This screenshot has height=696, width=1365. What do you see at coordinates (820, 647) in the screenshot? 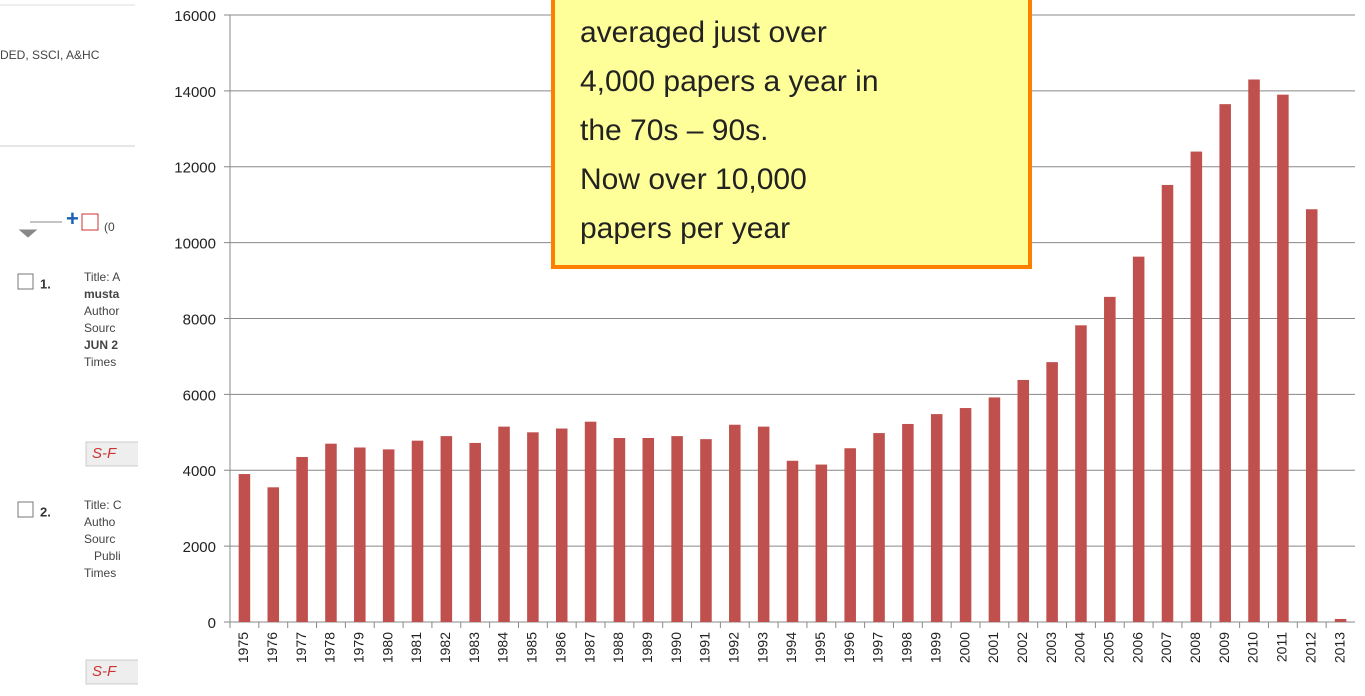
I see `x-tick-label: 1995` at bounding box center [820, 647].